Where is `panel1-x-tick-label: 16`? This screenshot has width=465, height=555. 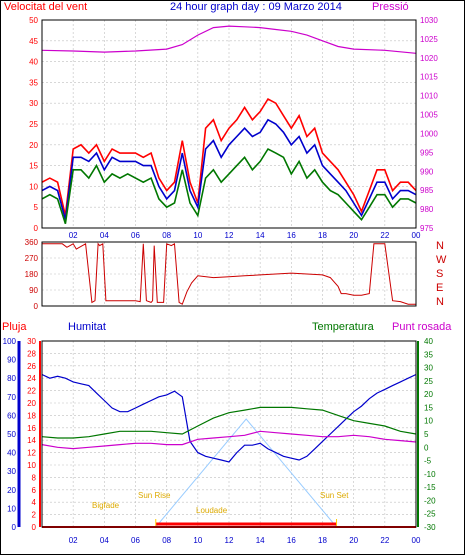 panel1-x-tick-label: 16 is located at coordinates (291, 235).